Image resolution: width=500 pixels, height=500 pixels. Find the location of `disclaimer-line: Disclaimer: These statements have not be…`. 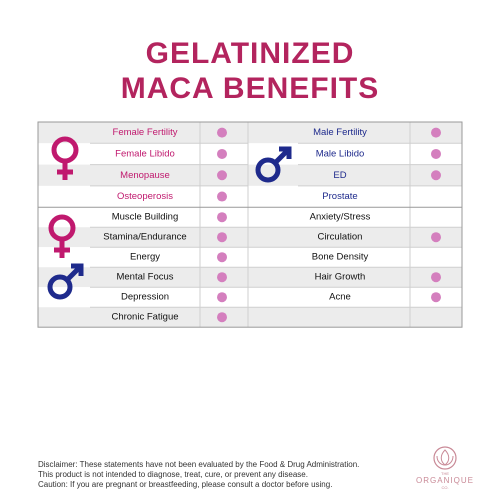

disclaimer-line: Disclaimer: These statements have not be… is located at coordinates (198, 464).